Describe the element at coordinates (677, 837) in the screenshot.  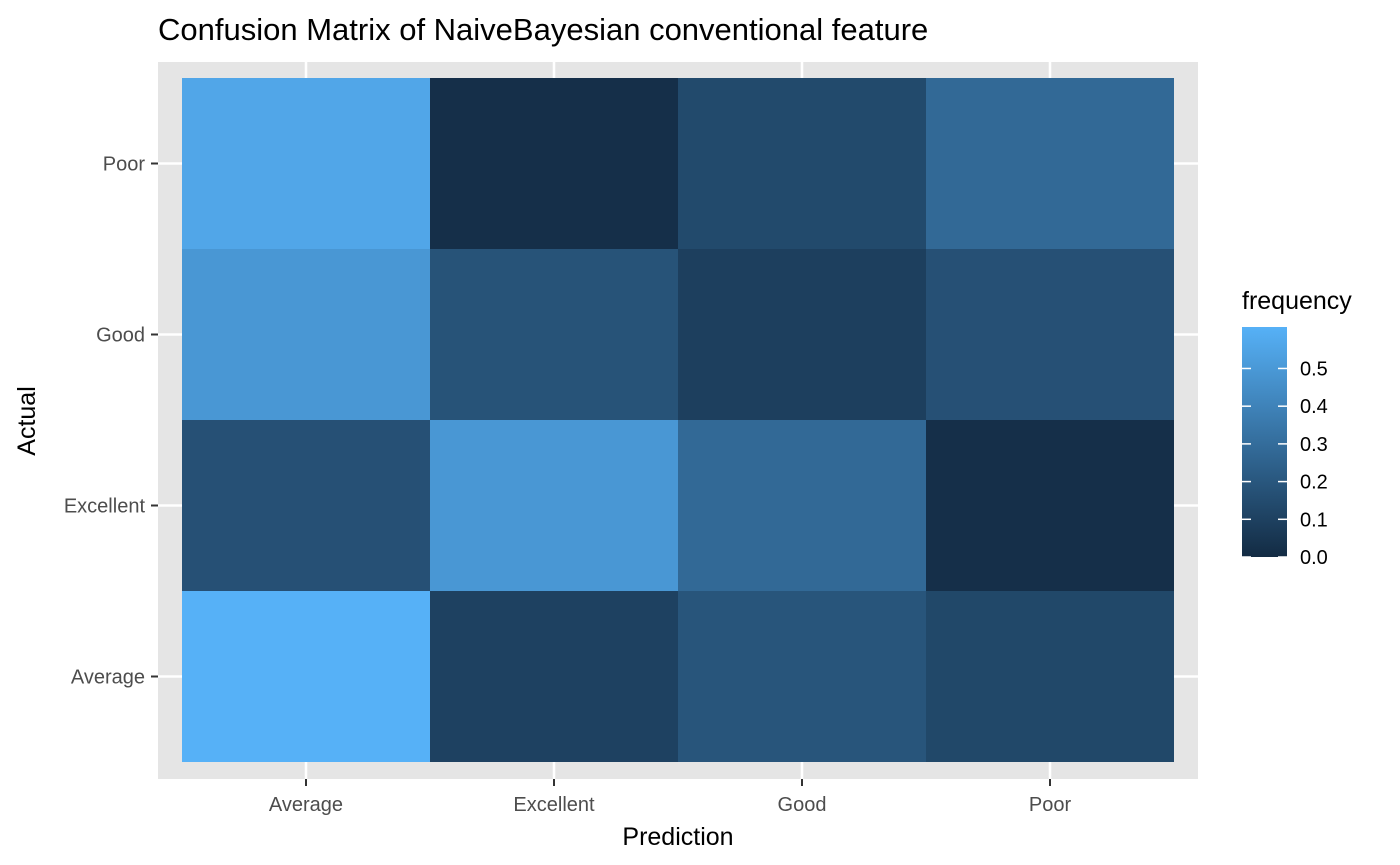
I see `x-axis-title: Prediction` at that location.